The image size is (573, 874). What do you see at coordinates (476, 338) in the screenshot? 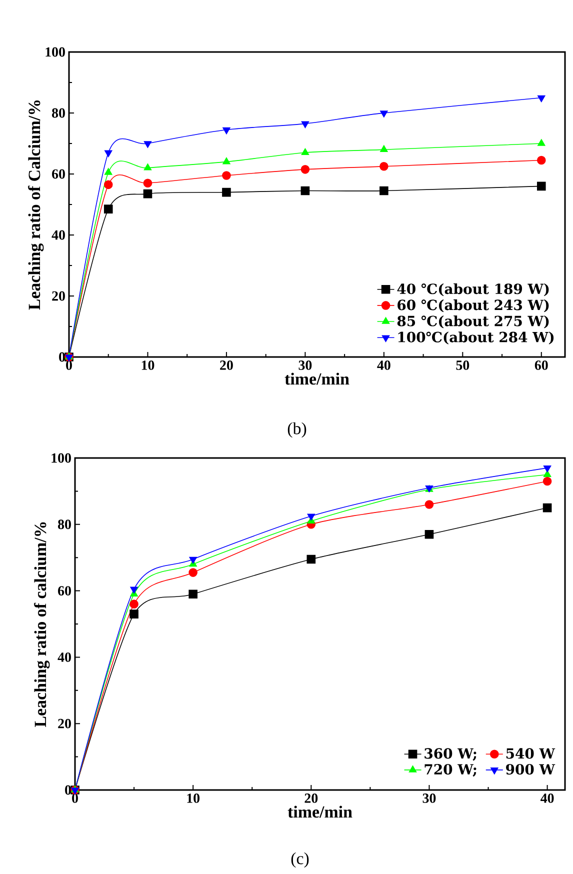
I see `legend-label: 100℃(about 284 W)` at bounding box center [476, 338].